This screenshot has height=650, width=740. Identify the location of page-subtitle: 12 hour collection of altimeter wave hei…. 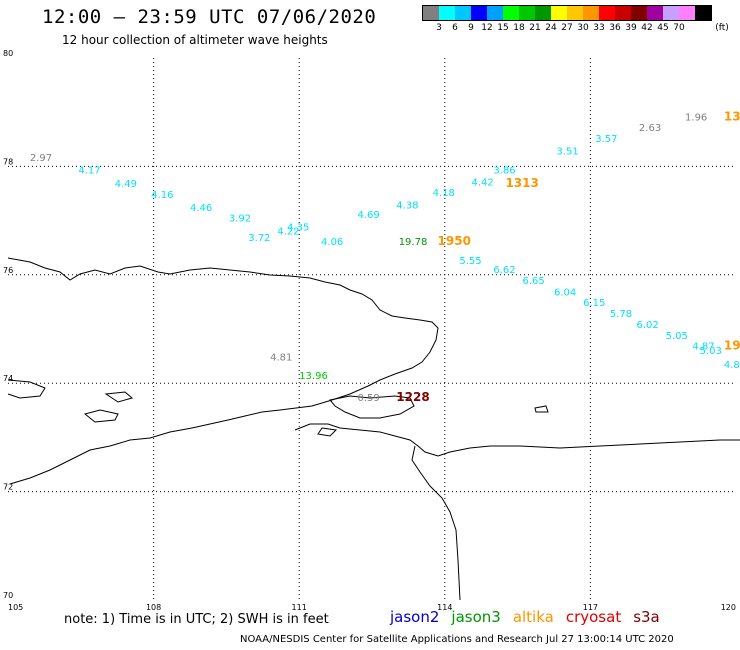
(195, 40).